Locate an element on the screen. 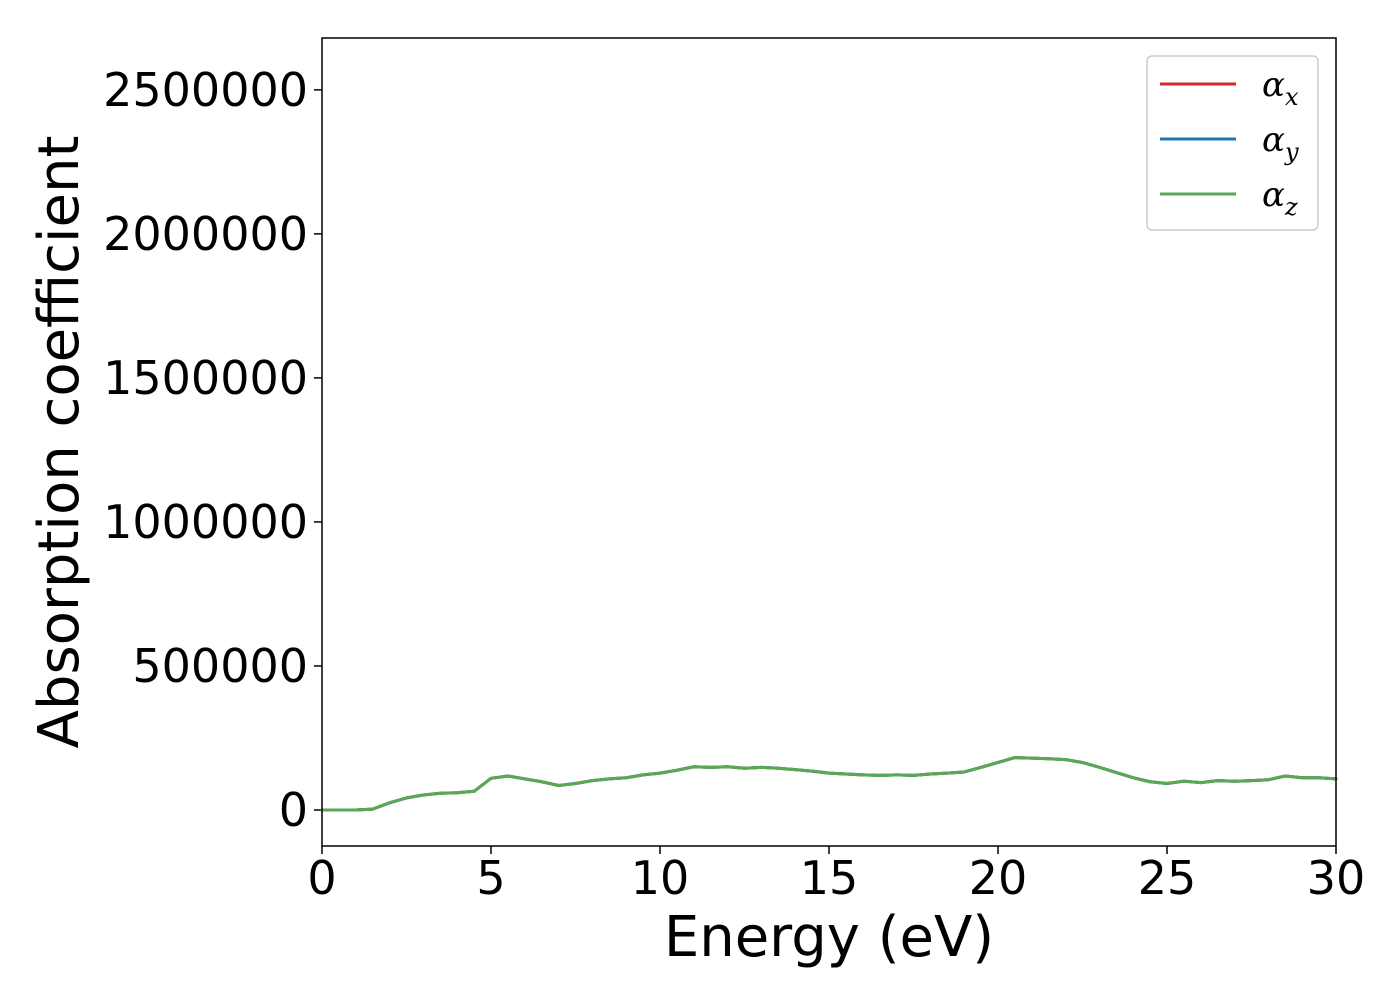 This screenshot has height=1000, width=1400. series-line-z is located at coordinates (829, 784).